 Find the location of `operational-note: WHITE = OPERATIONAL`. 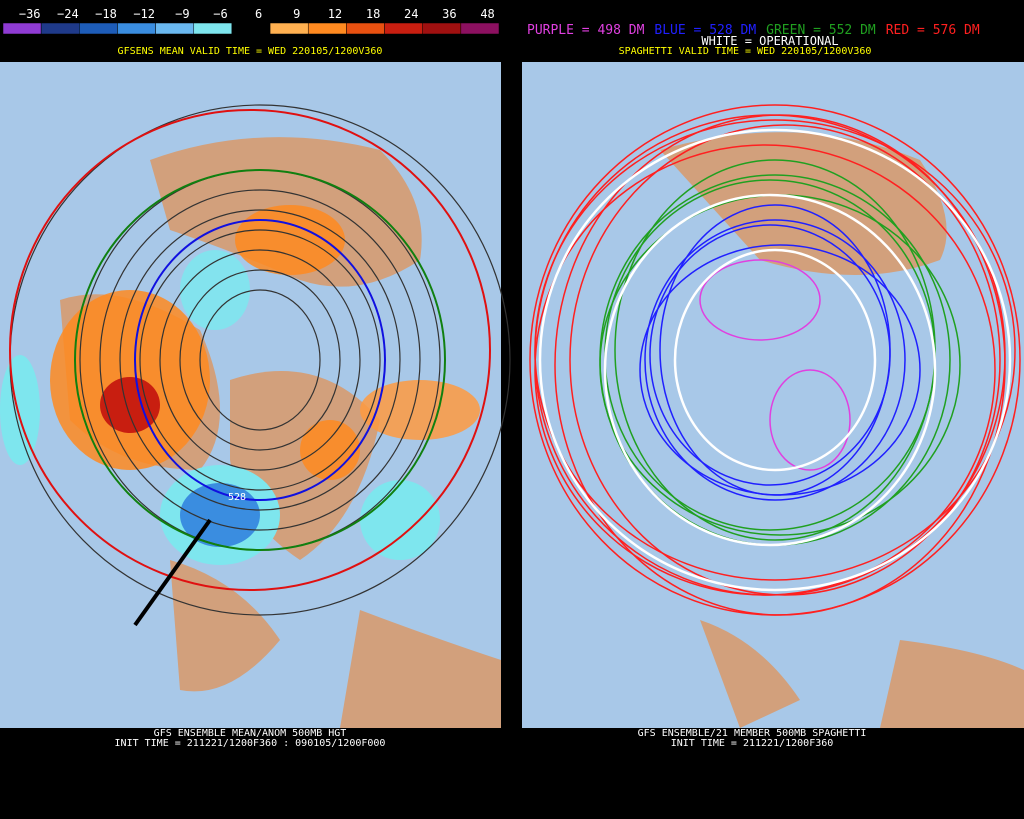

operational-note: WHITE = OPERATIONAL is located at coordinates (769, 41).